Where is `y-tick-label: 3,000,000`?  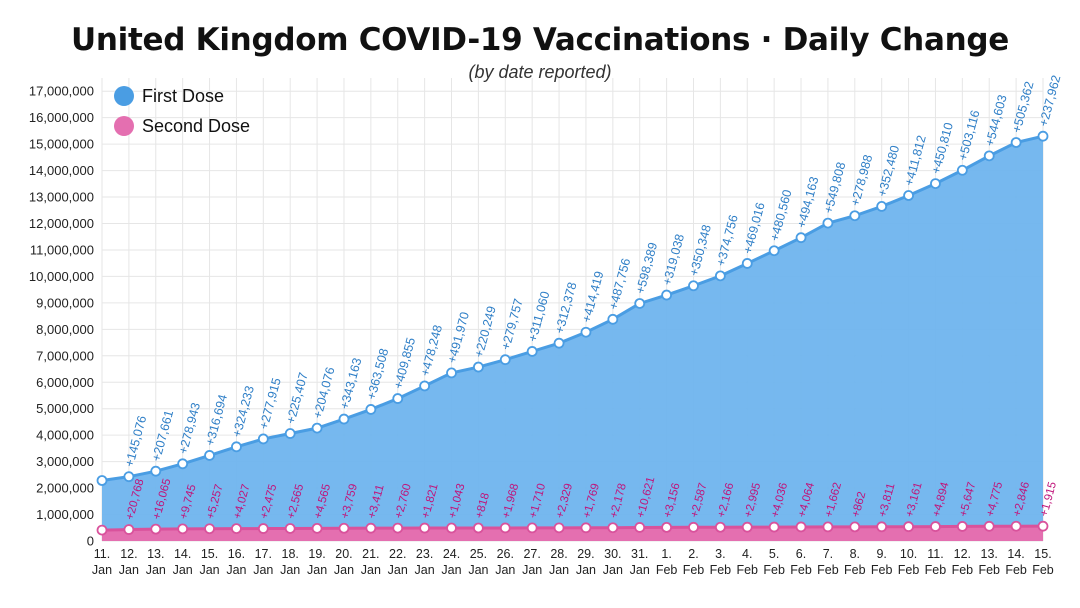
y-tick-label: 3,000,000 is located at coordinates (65, 461).